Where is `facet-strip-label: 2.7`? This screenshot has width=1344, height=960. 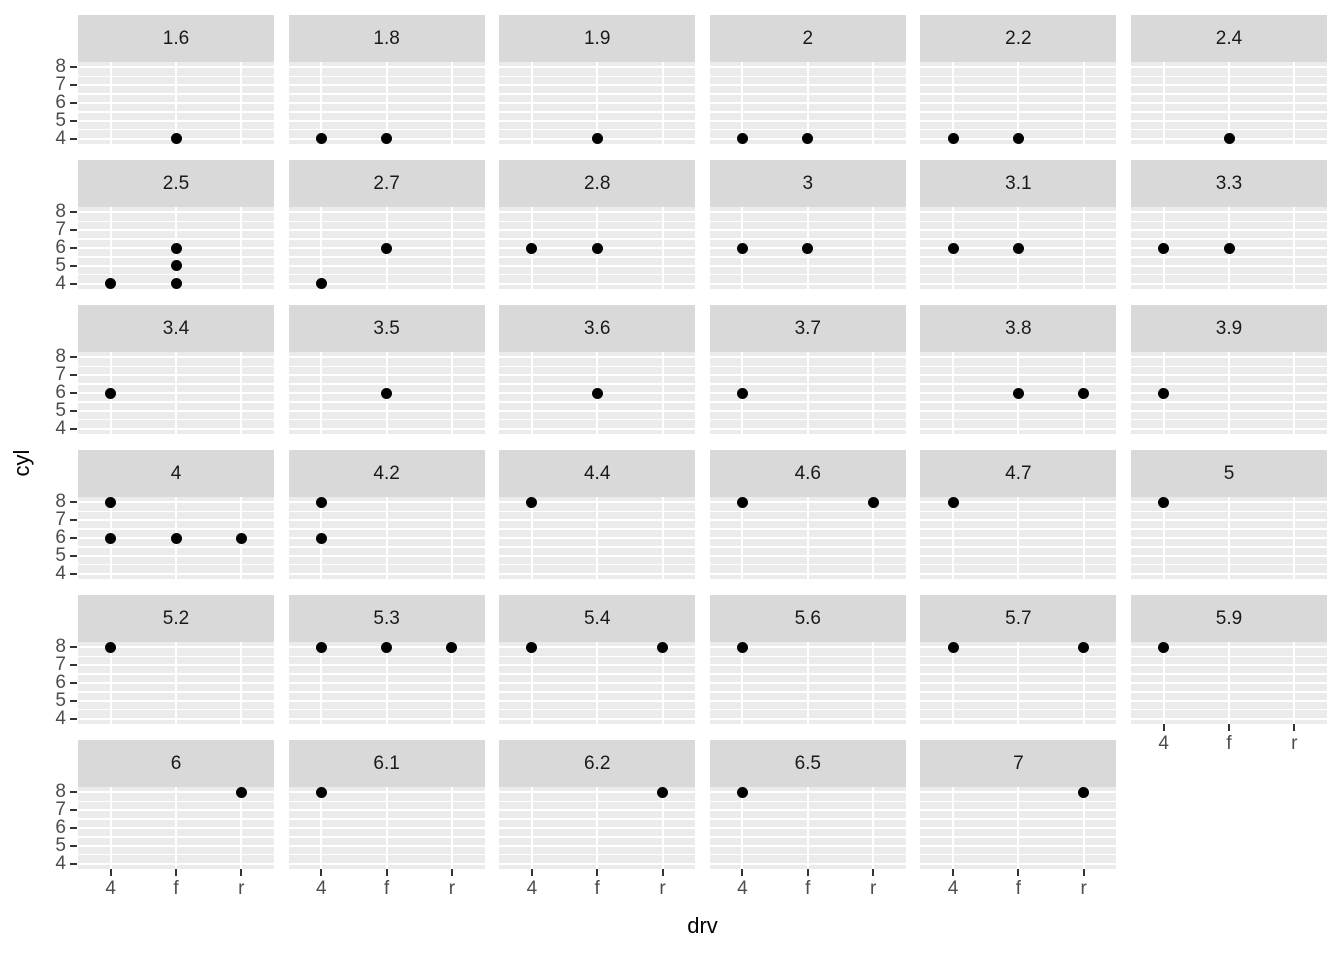
facet-strip-label: 2.7 is located at coordinates (386, 183).